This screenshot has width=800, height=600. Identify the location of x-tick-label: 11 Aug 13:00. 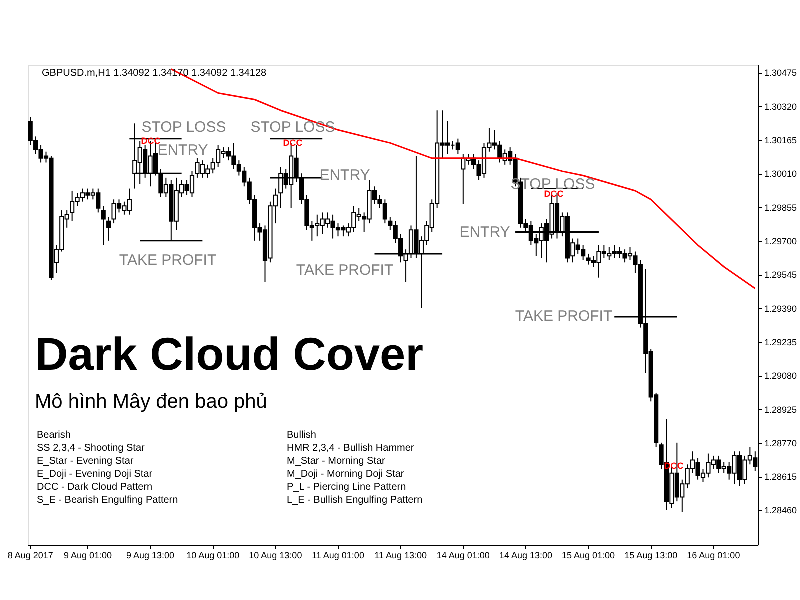
(401, 555).